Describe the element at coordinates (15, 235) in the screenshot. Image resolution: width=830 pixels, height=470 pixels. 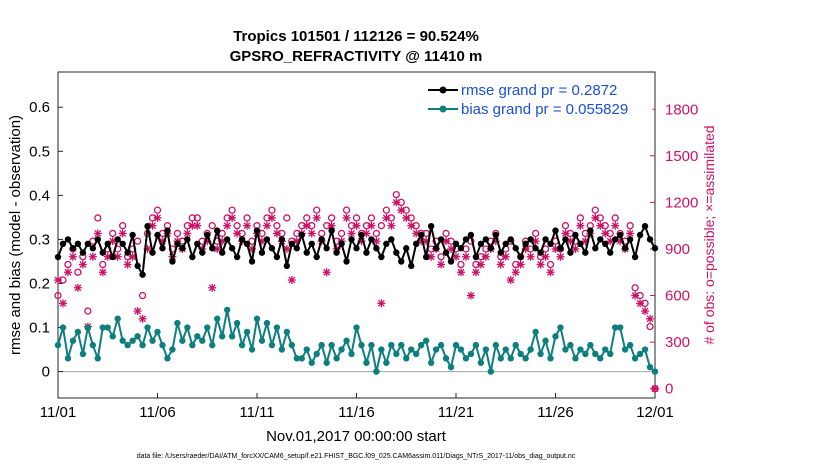
I see `y-axis-label: rmse and bias (model - observation)` at that location.